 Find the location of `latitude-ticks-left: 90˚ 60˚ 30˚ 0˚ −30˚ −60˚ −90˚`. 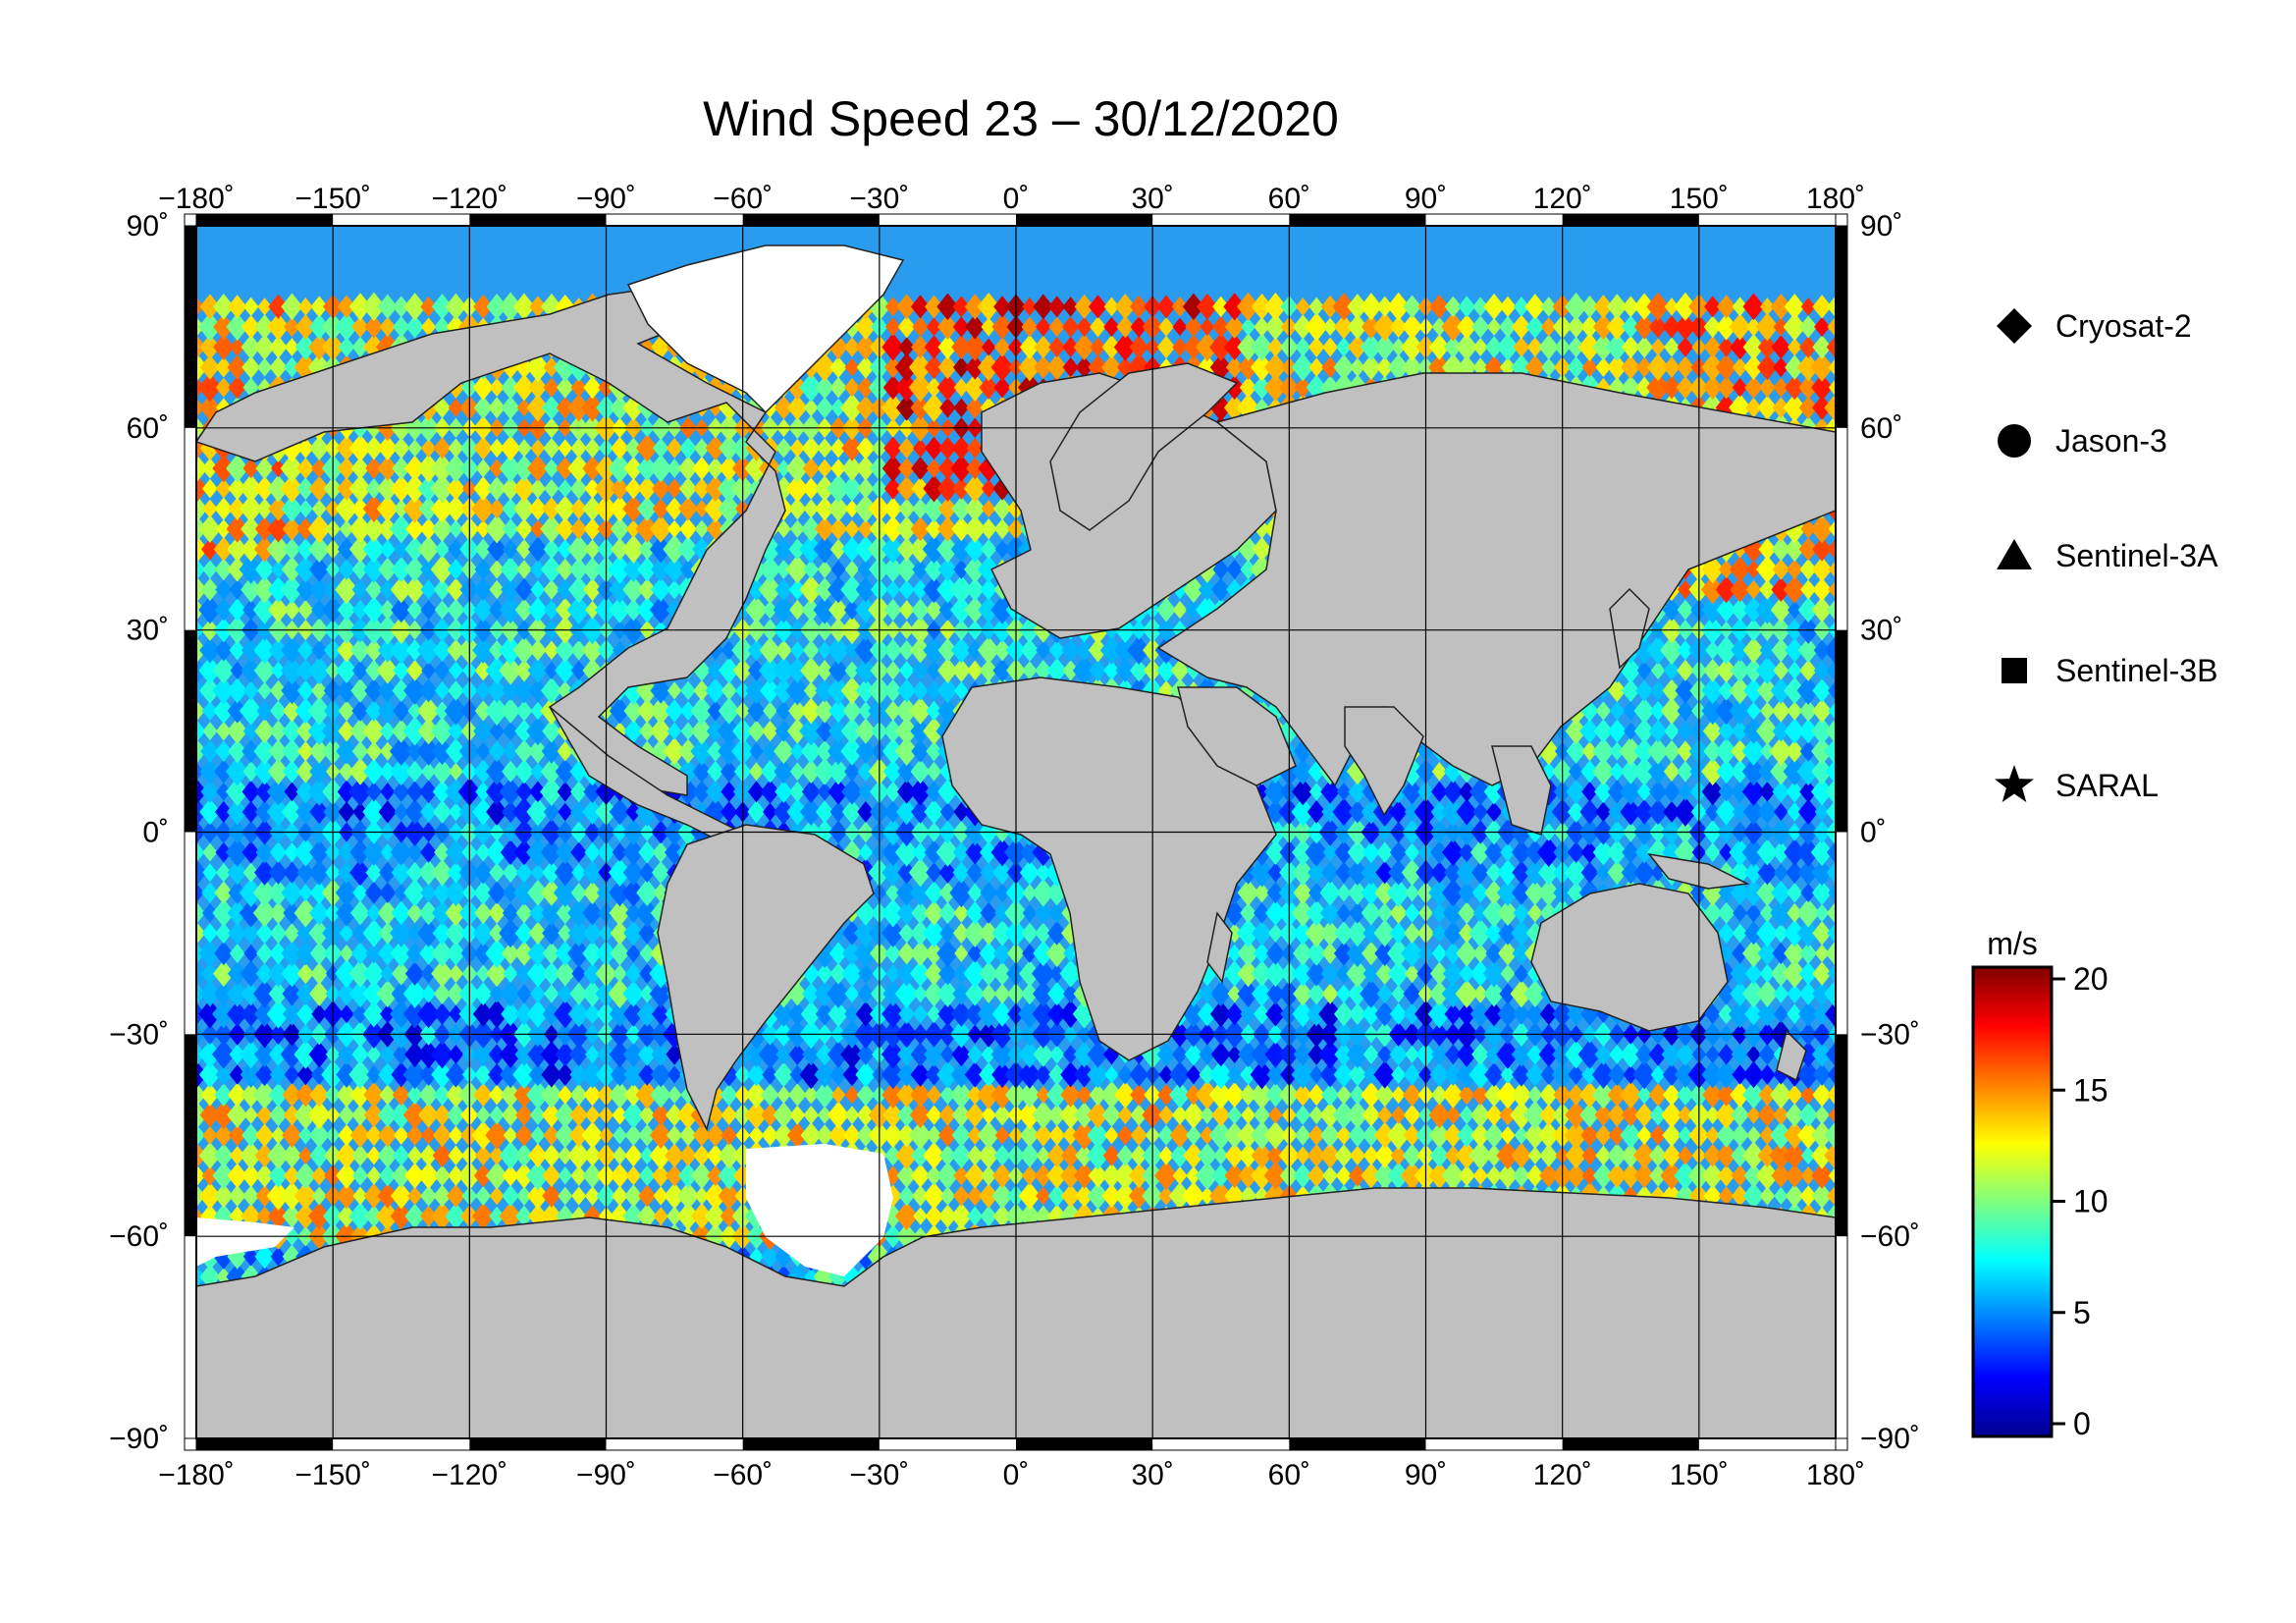

latitude-ticks-left: 90˚ 60˚ 30˚ 0˚ −30˚ −60˚ −90˚ is located at coordinates (139, 832).